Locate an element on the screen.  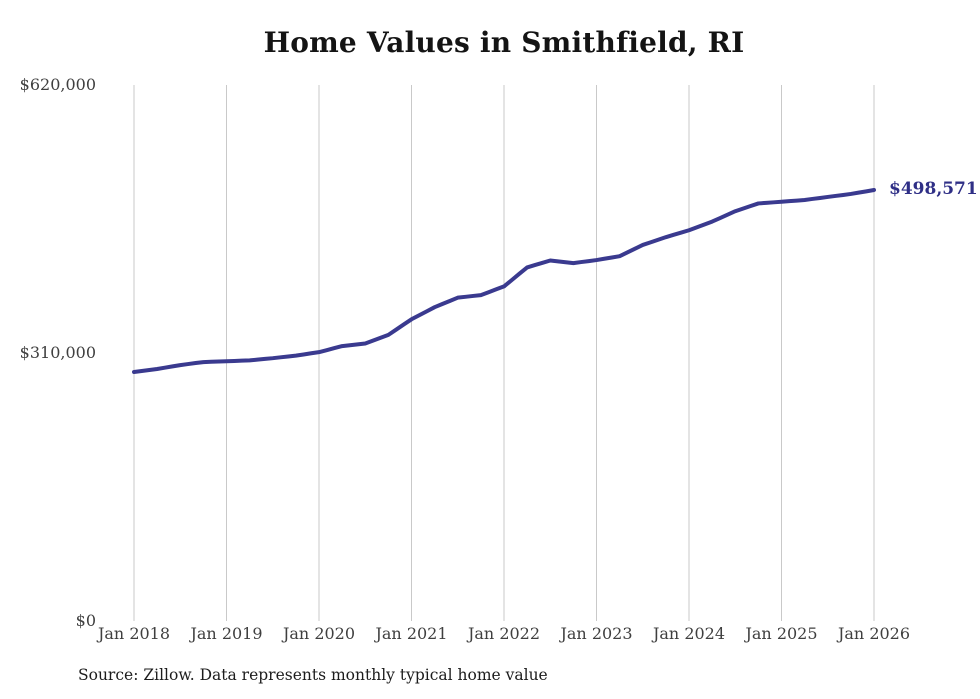
x-tick-label: Jan 2021 is located at coordinates (411, 633).